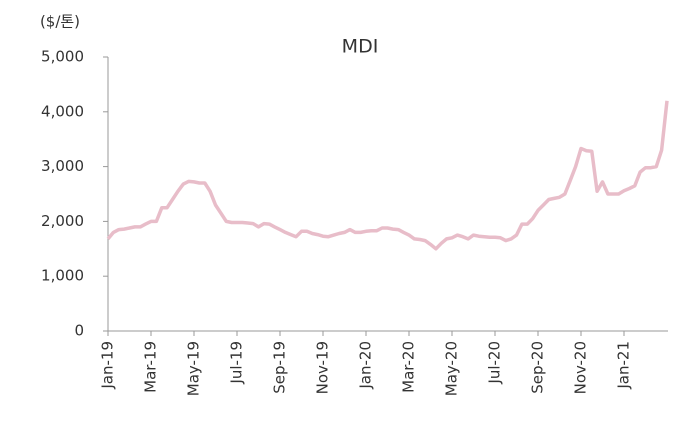 The image size is (680, 437). Describe the element at coordinates (62, 166) in the screenshot. I see `y-tick-label: 3,000` at that location.